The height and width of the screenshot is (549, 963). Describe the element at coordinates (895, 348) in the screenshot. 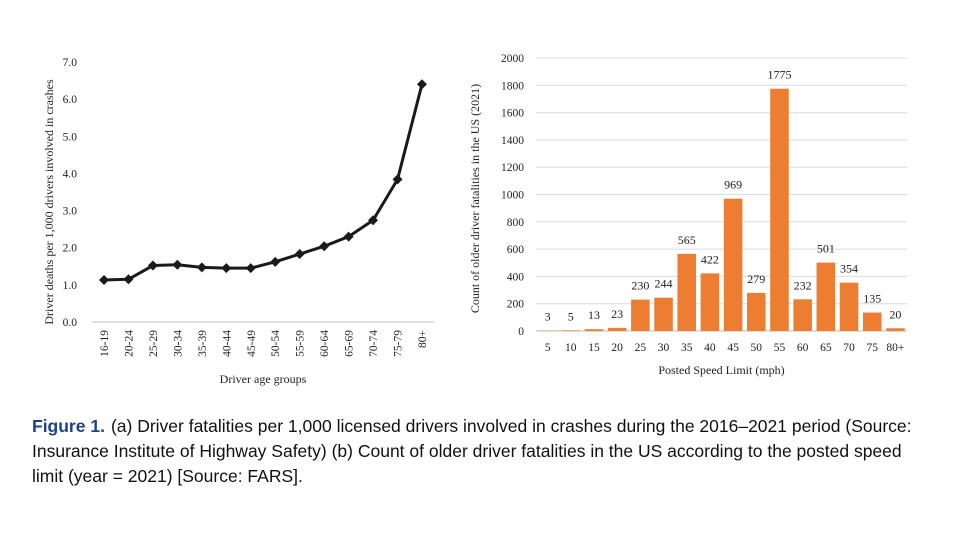

I see `right-x-tick-label: 80+` at that location.